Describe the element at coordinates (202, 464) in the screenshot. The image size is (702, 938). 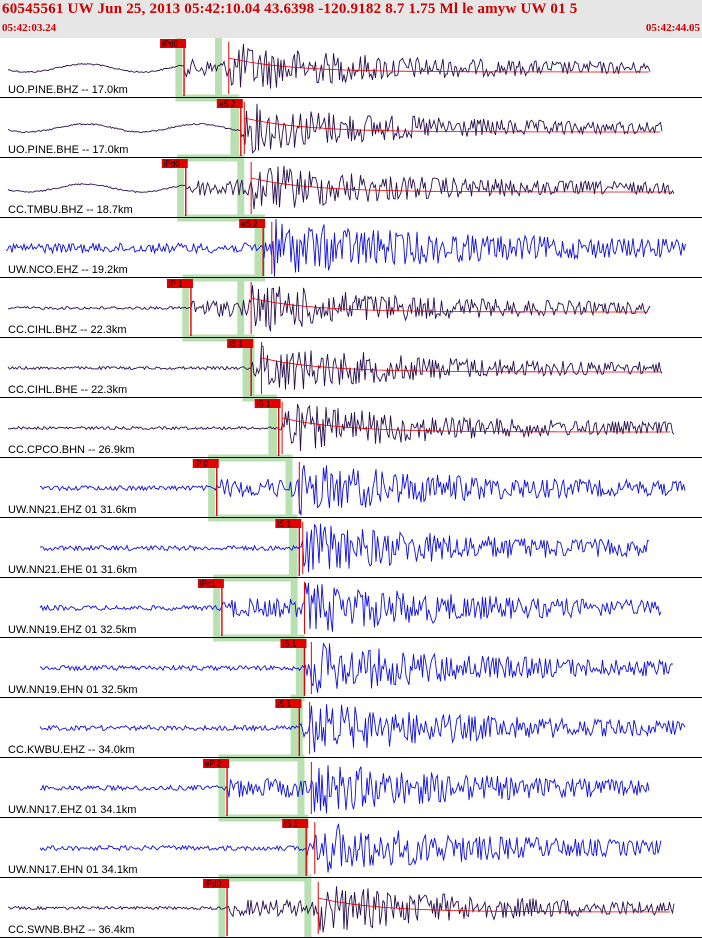
I see `pick-label: iP 0` at that location.